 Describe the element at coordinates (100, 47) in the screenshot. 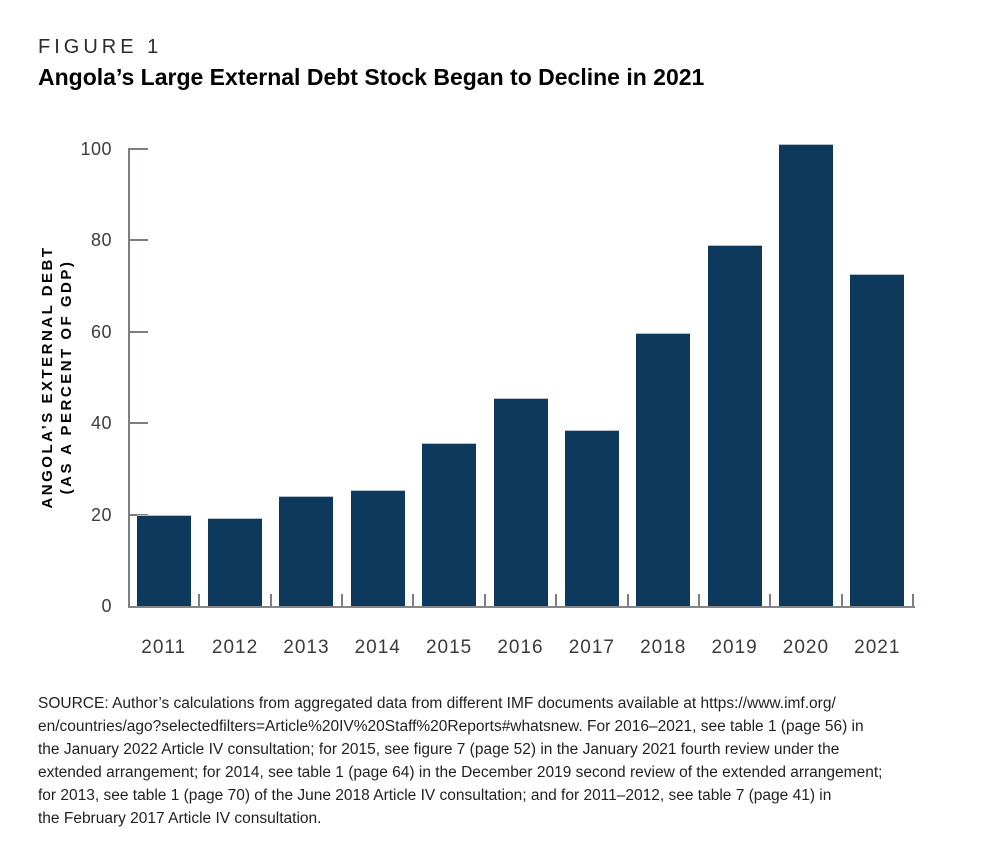

I see `figure-label: FIGURE 1` at that location.